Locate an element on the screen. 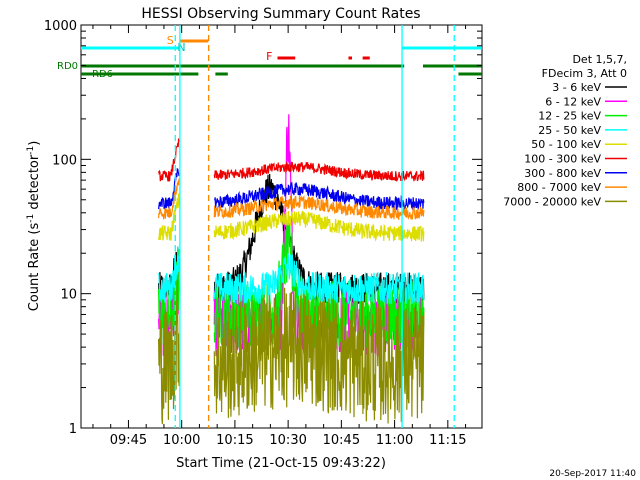 The width and height of the screenshot is (640, 480). legend-entry-label: 50 - 100 keV is located at coordinates (566, 144).